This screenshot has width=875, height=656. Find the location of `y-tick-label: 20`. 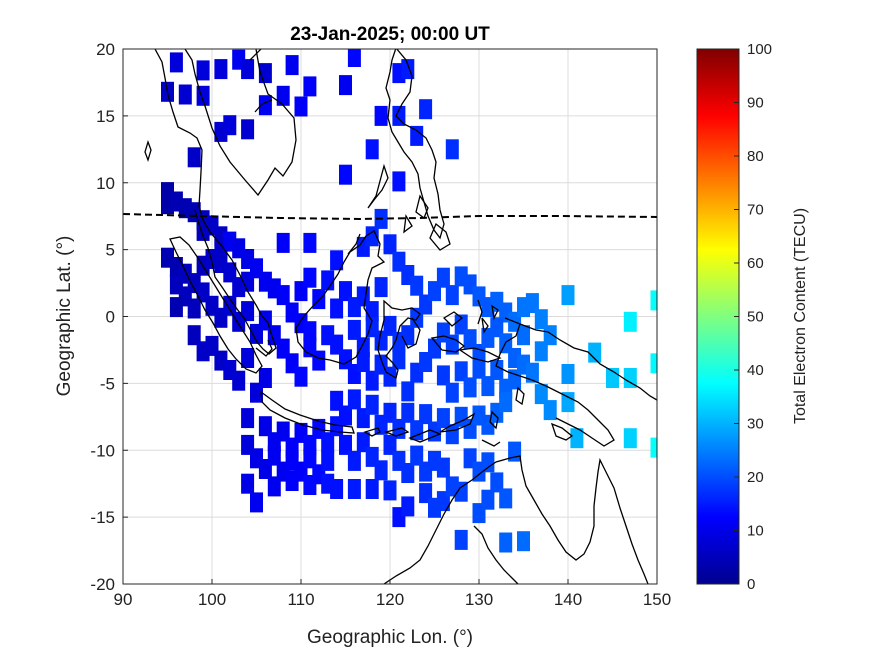

y-tick-label: 20 is located at coordinates (105, 49).